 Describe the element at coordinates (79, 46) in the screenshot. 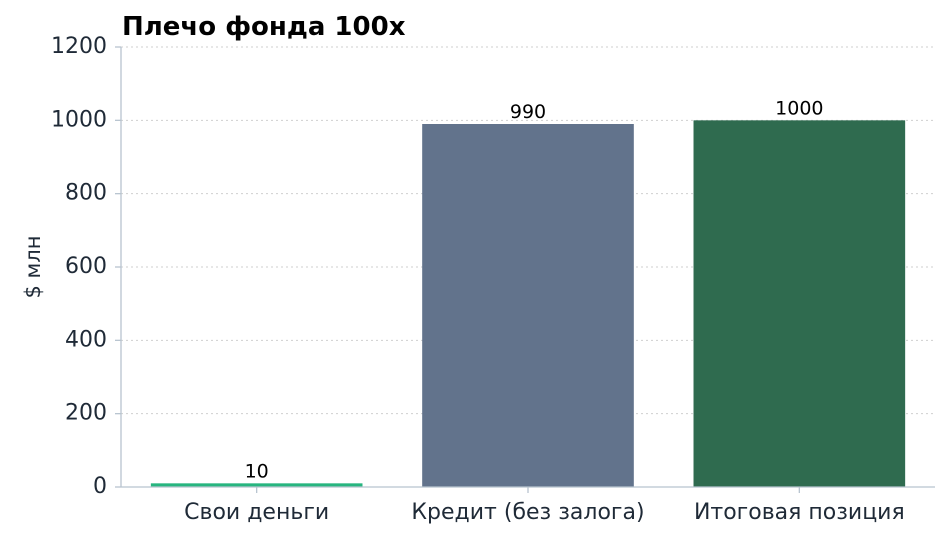

I see `y-tick-label: 1200` at that location.